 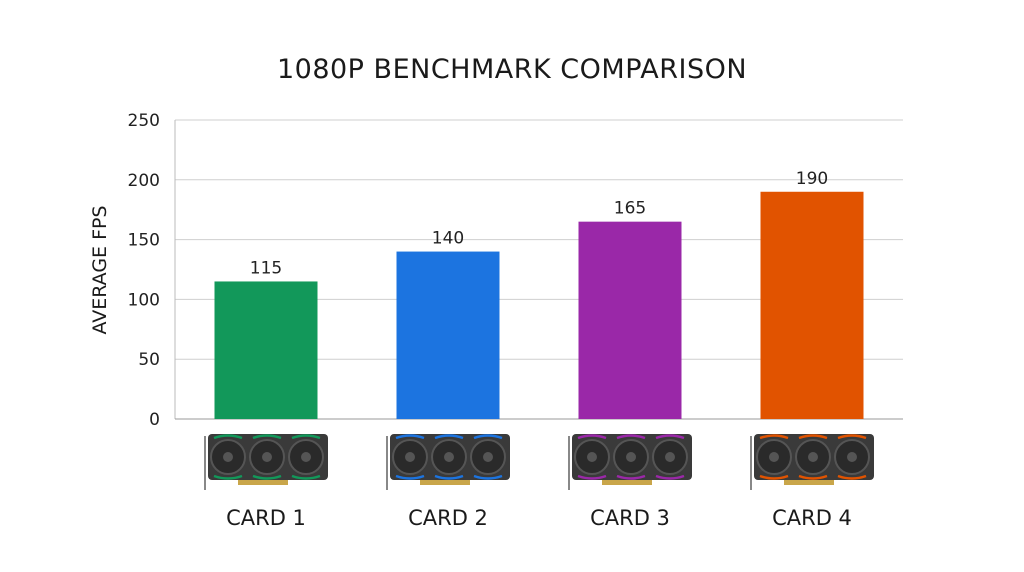 What do you see at coordinates (448, 239) in the screenshot?
I see `data-label: 140` at bounding box center [448, 239].